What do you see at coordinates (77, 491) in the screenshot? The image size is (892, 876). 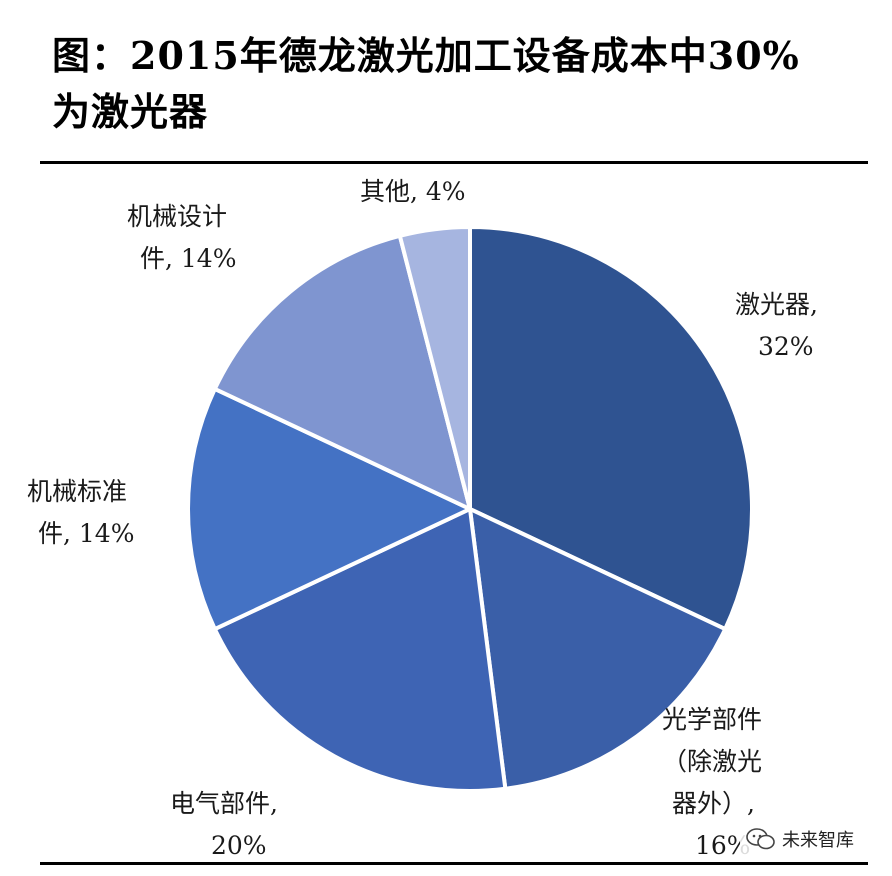 I see `slice-label-mech-standard-line-1: 机械标准` at bounding box center [77, 491].